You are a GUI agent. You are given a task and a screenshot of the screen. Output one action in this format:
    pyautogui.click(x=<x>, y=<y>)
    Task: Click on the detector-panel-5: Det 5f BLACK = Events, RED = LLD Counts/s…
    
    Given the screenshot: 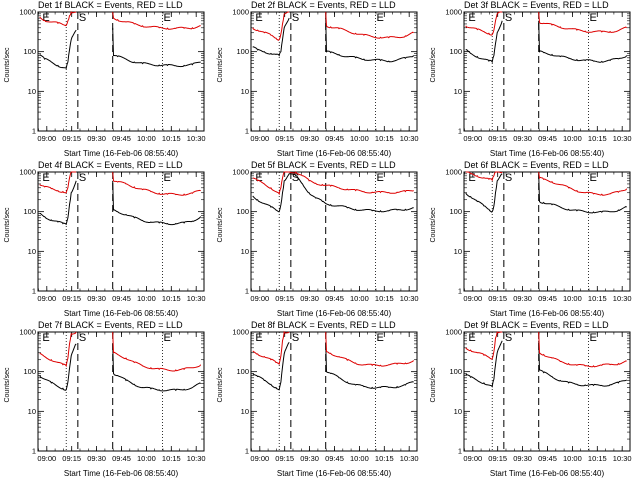 What is the action you would take?
    pyautogui.click(x=319, y=240)
    